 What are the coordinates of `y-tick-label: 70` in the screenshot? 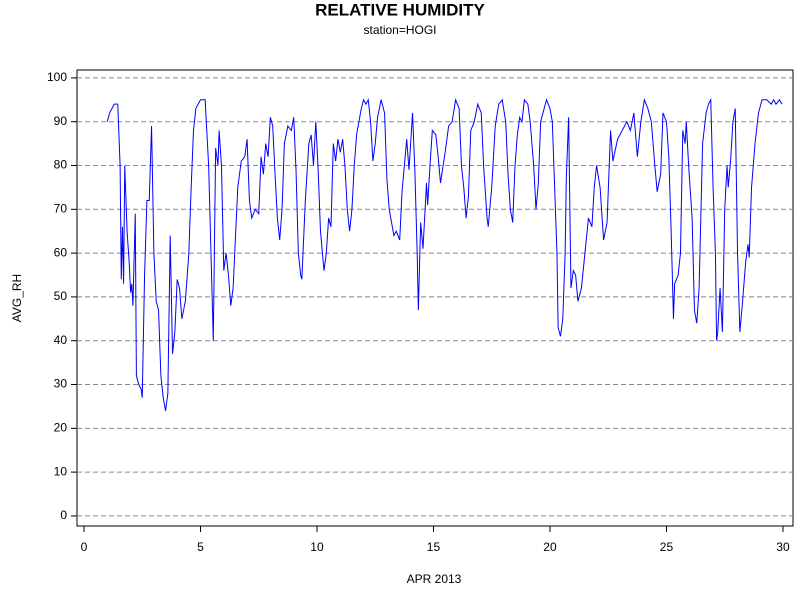 It's located at (61, 208).